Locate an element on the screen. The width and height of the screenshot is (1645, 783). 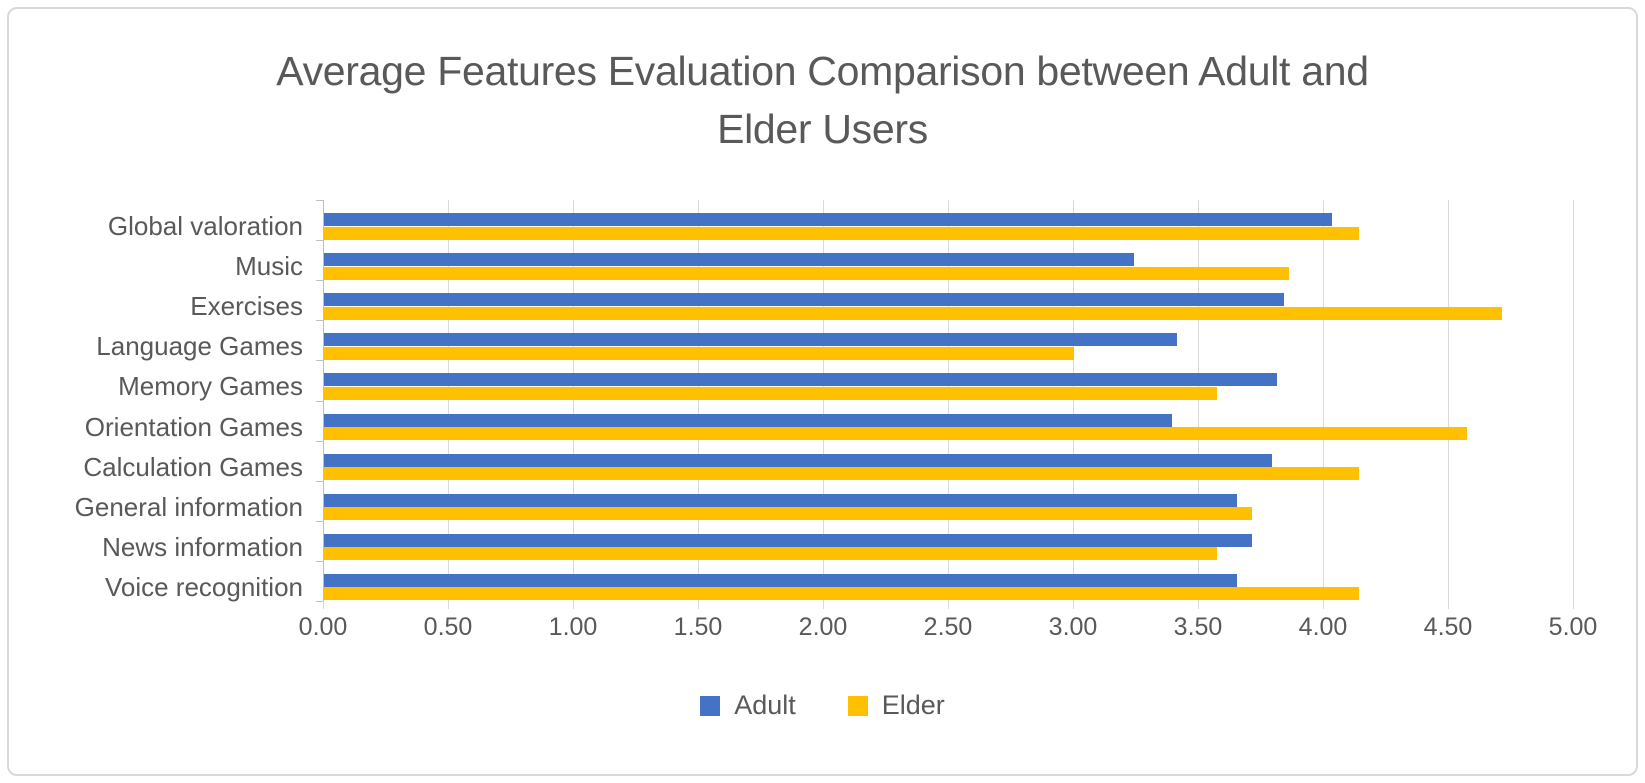
adult-series-swatch-icon is located at coordinates (710, 705).